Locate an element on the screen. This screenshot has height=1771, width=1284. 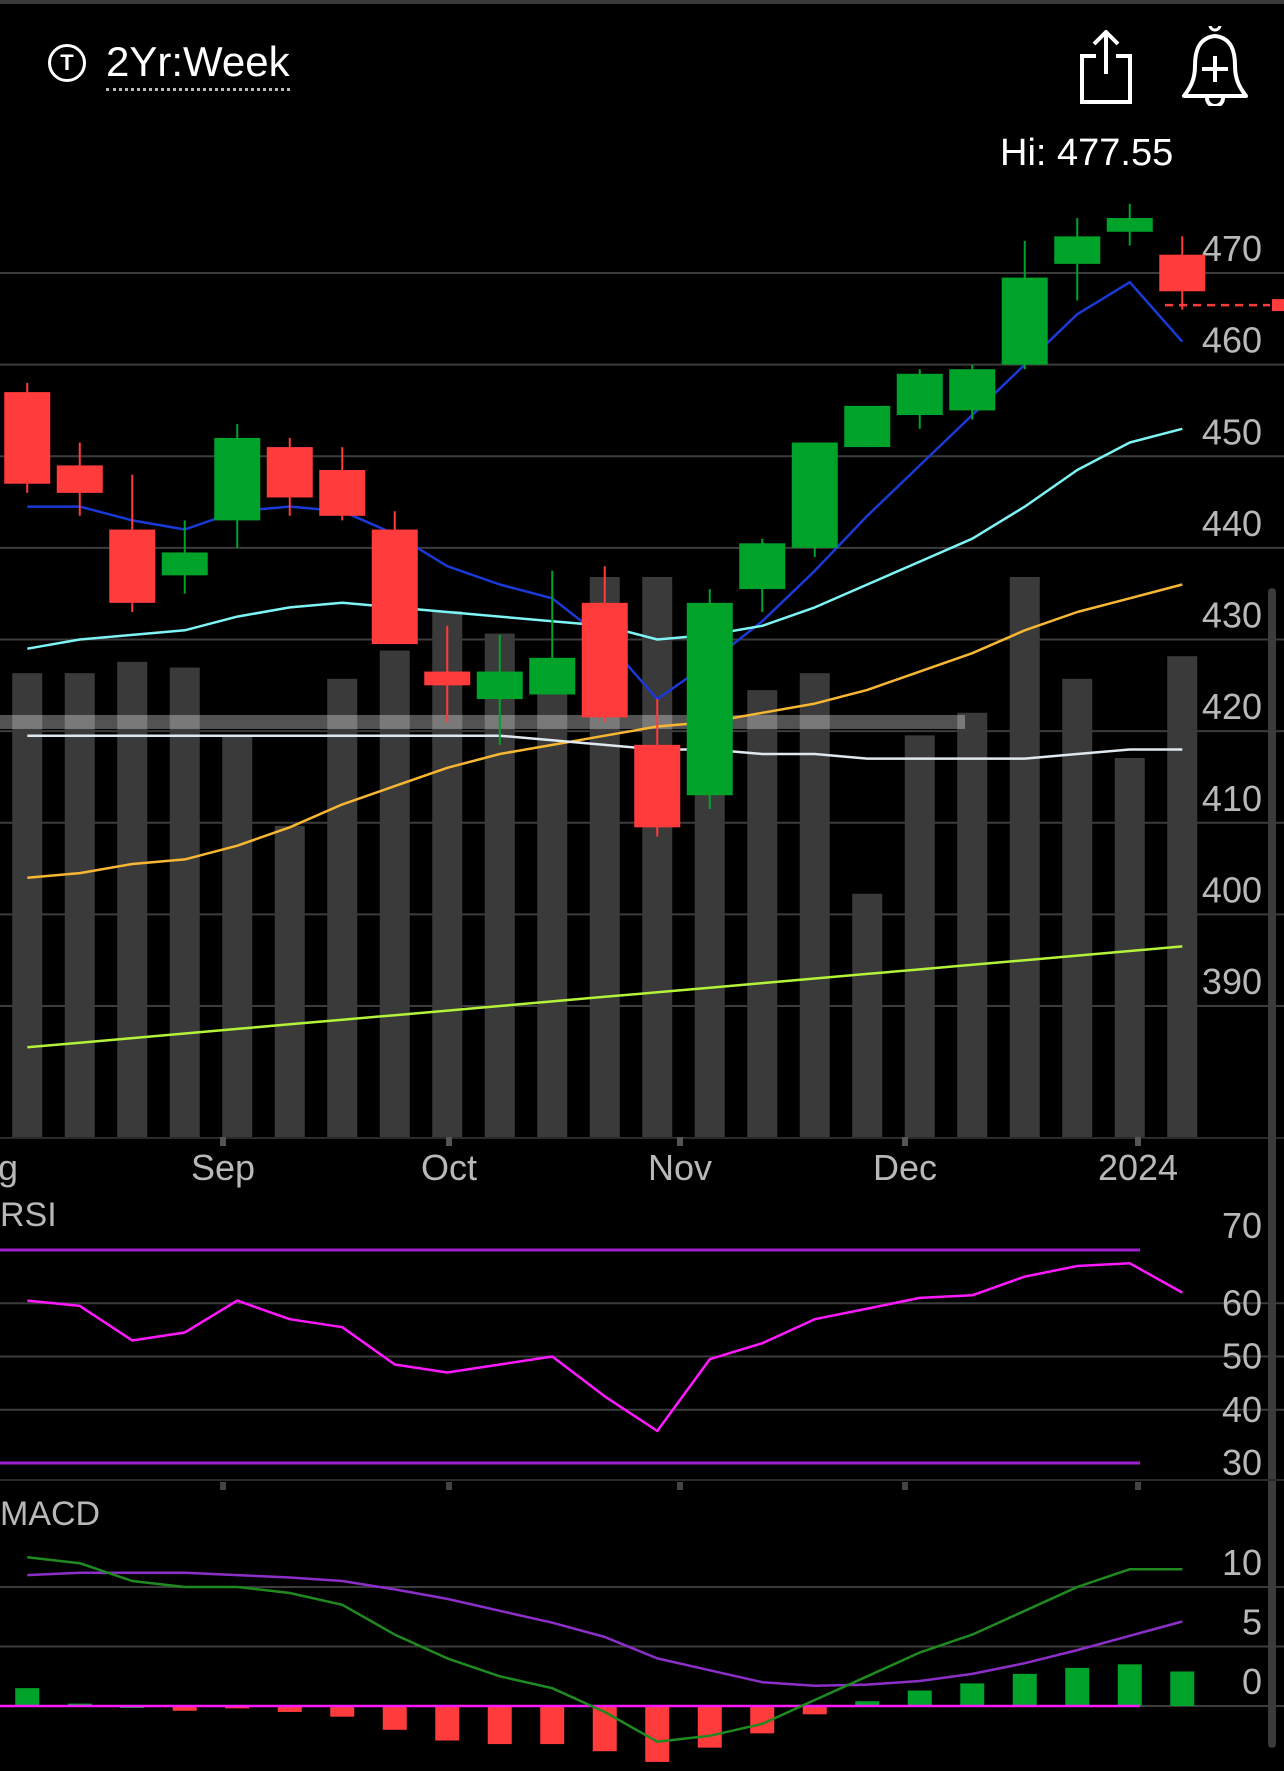
top-divider is located at coordinates (642, 2).